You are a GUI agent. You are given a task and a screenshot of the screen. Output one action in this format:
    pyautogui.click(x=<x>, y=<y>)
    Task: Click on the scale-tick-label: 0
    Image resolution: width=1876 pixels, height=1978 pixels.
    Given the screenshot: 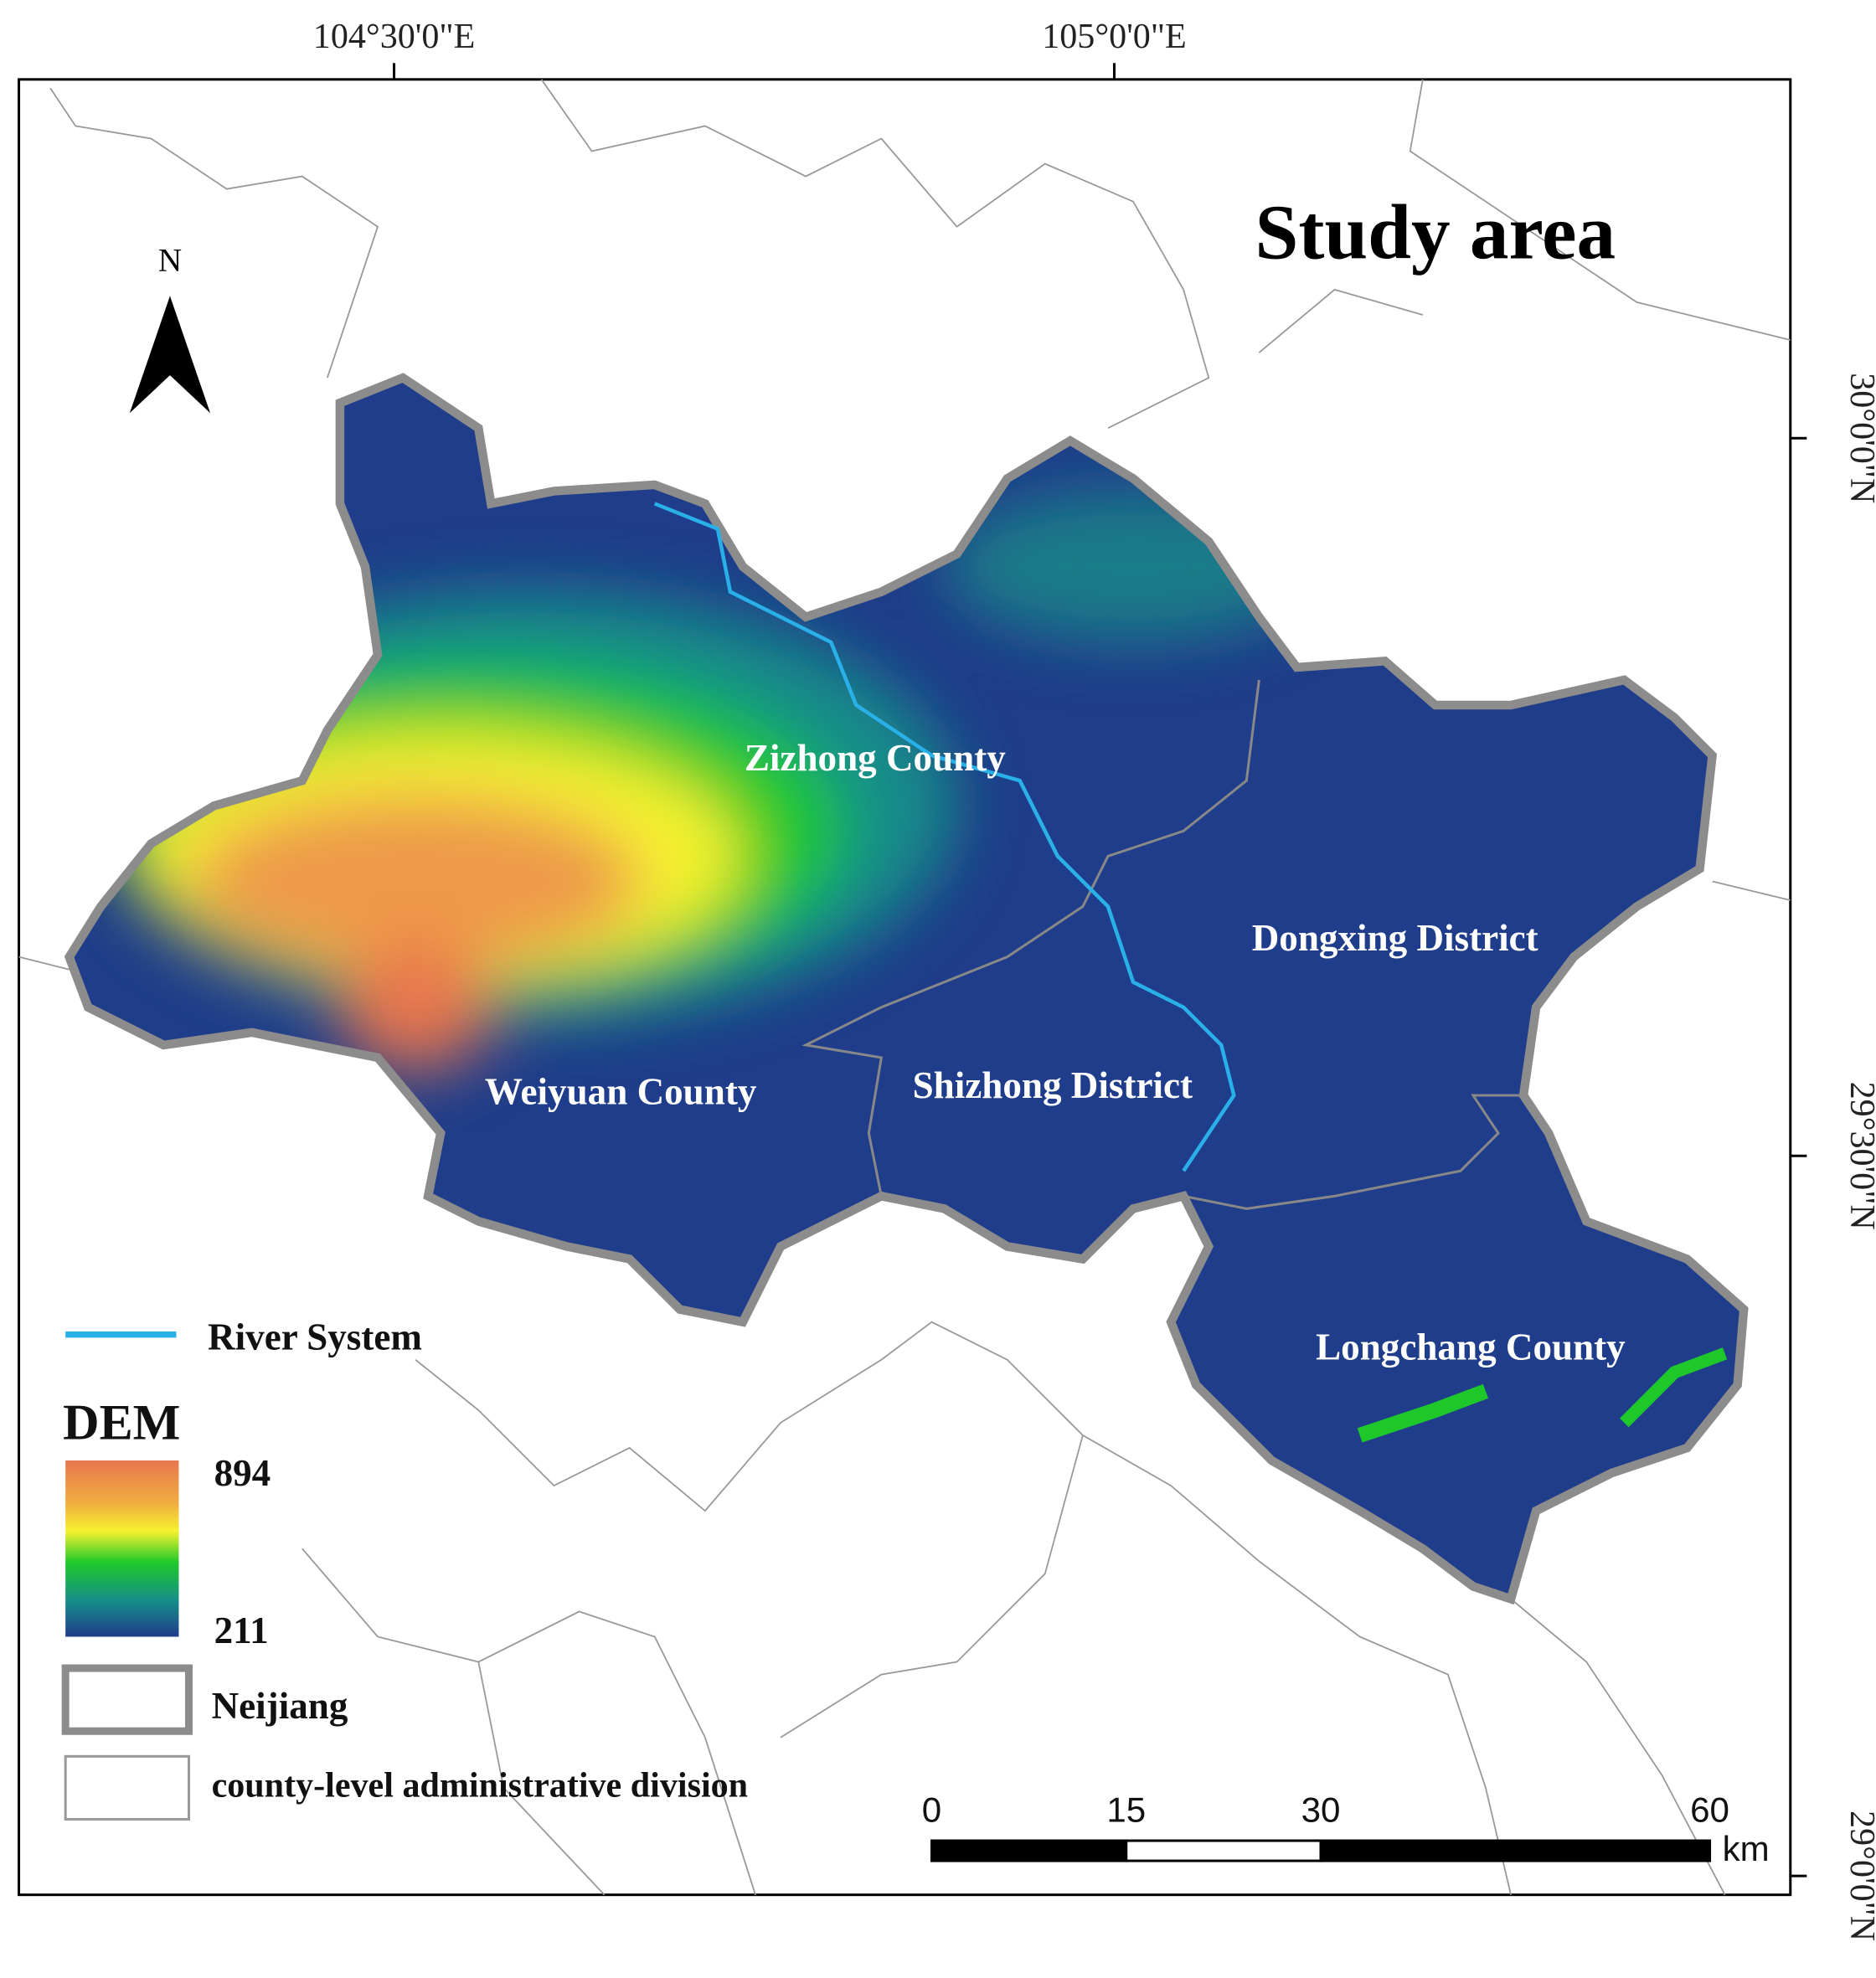 What is the action you would take?
    pyautogui.click(x=931, y=1809)
    